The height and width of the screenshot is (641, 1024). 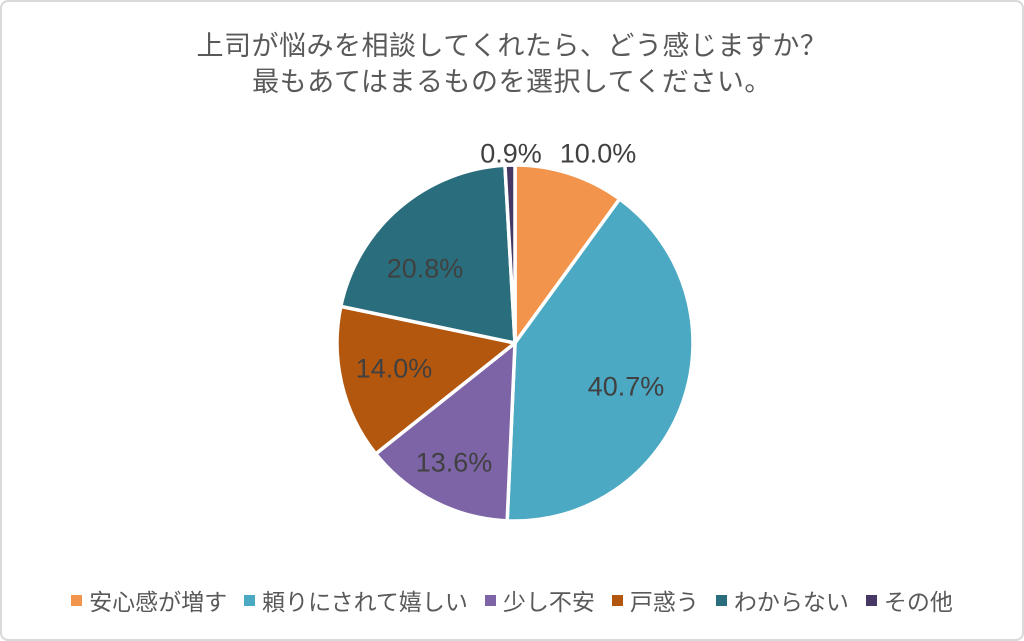 I want to click on legend-item-3: 少し不安, so click(x=539, y=600).